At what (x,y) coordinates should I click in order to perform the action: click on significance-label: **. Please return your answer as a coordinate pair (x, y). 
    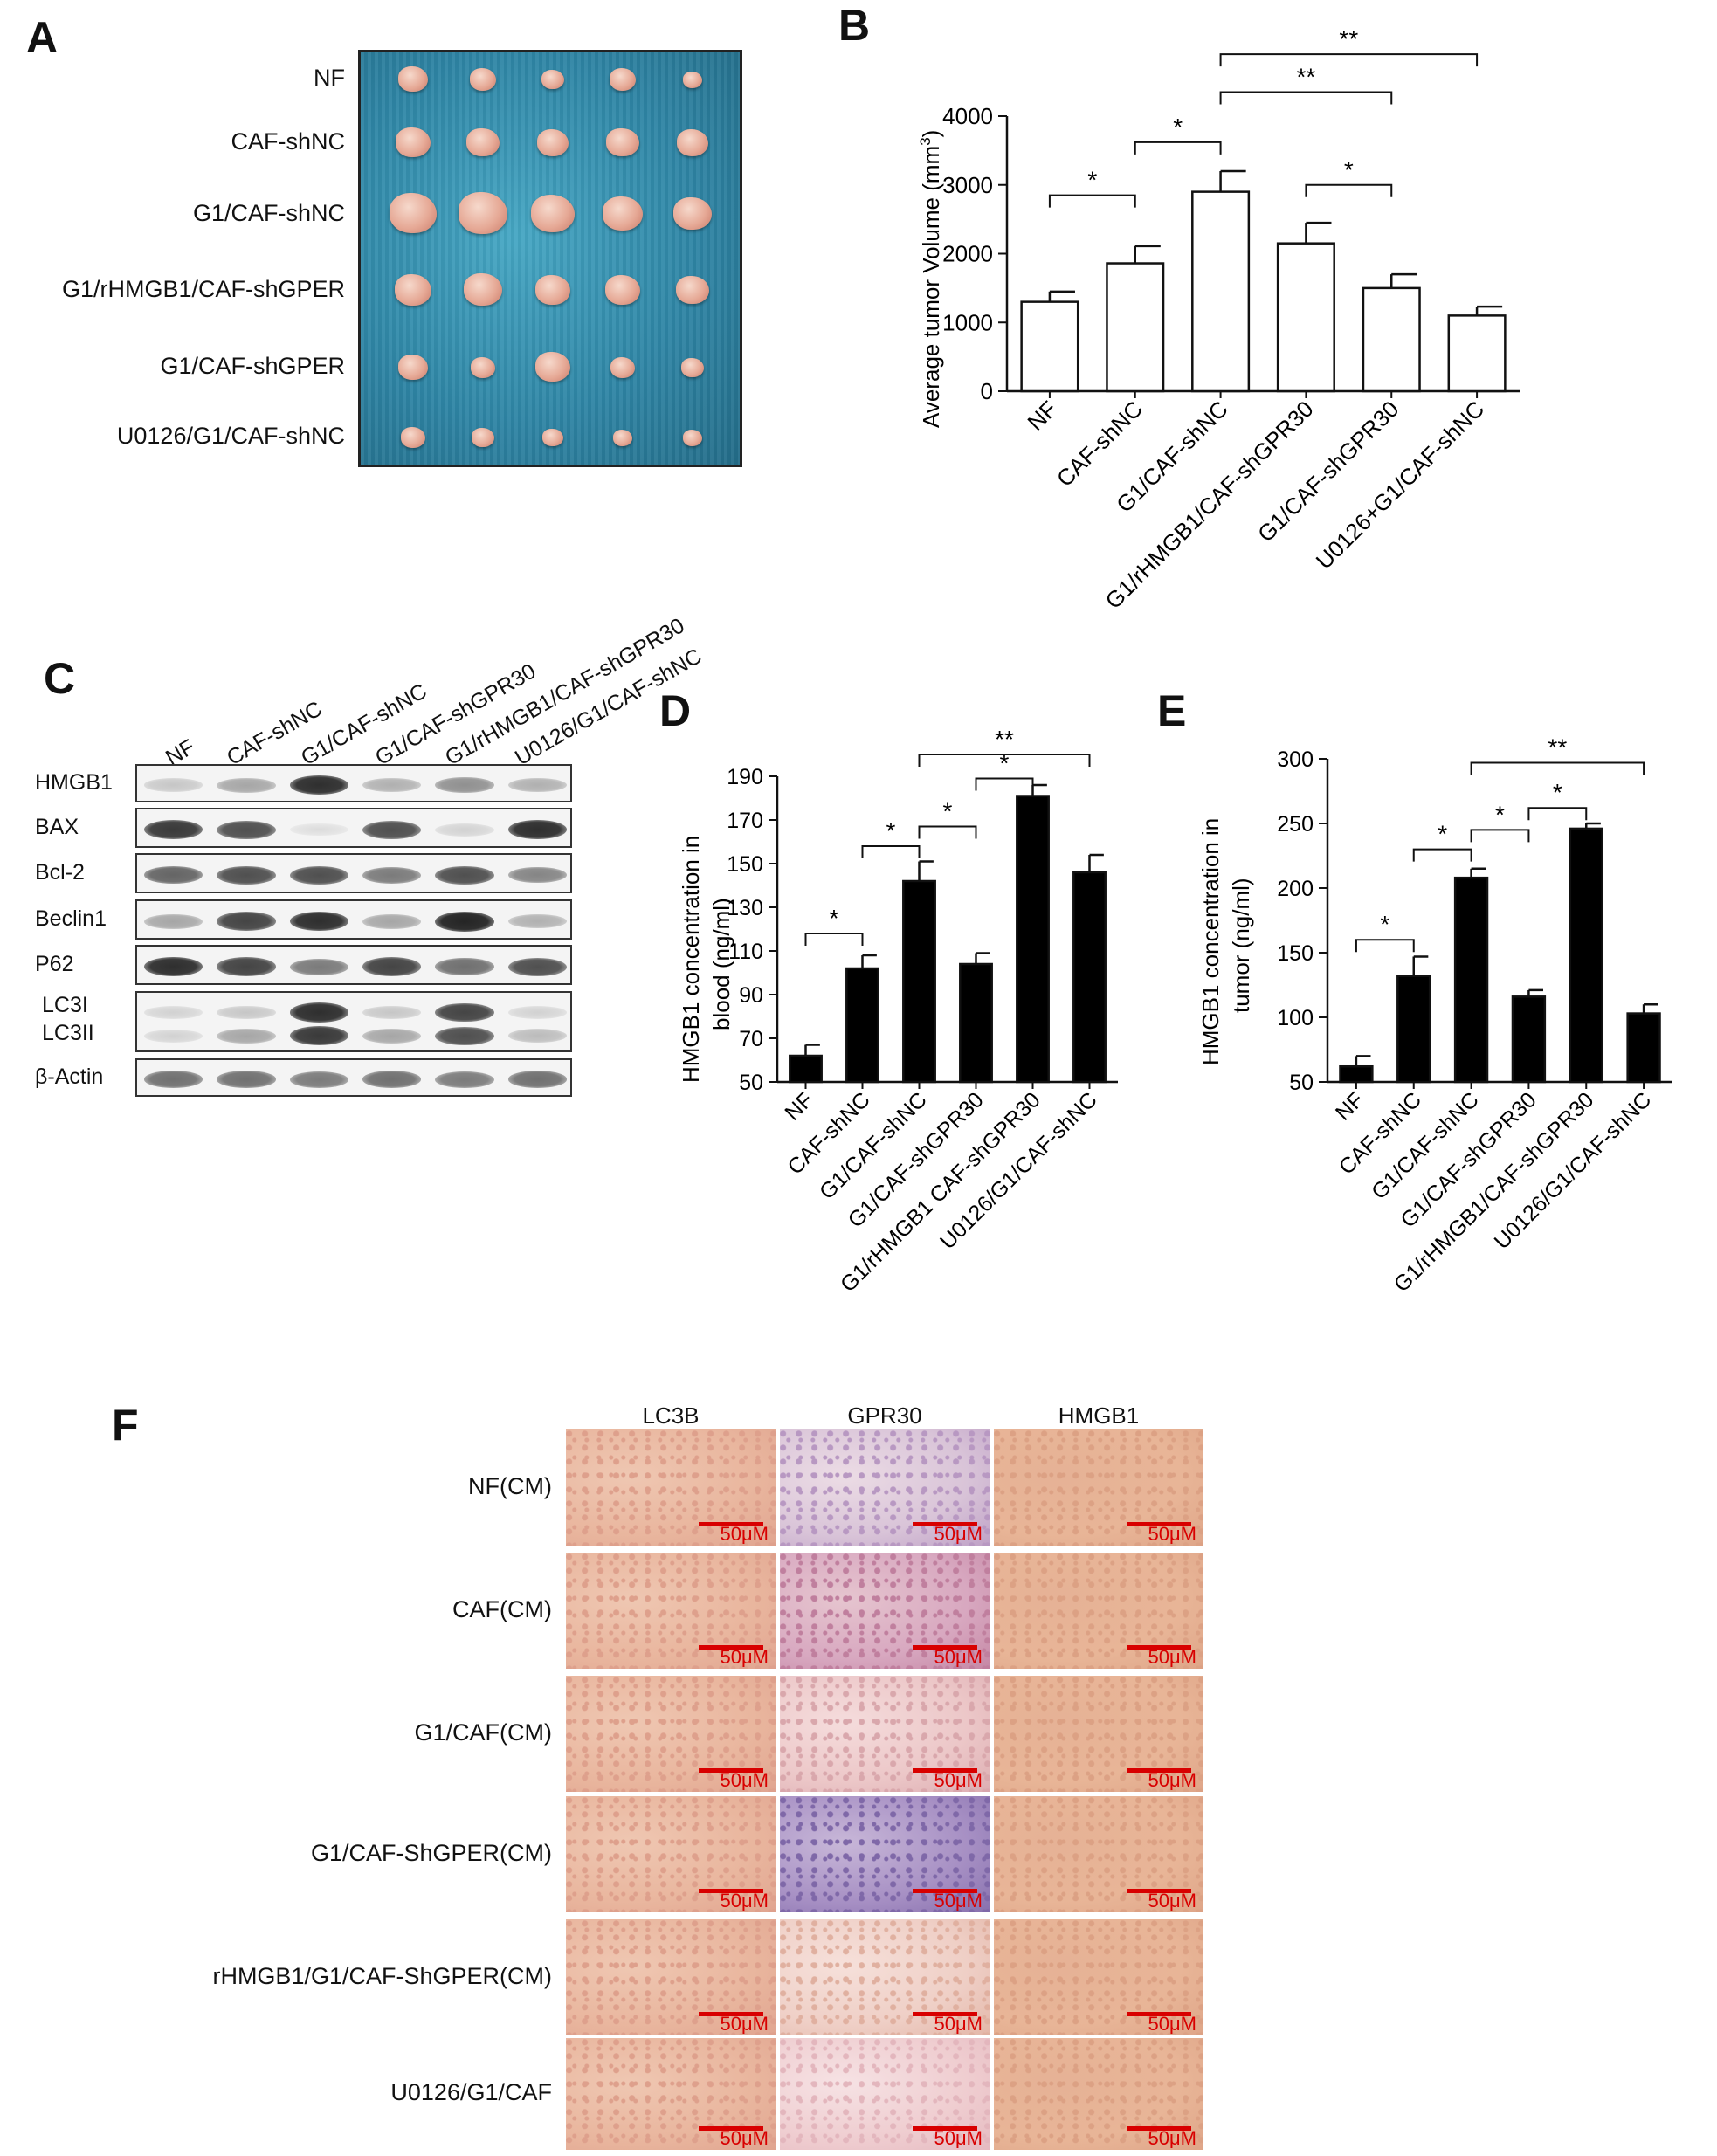
    Looking at the image, I should click on (1306, 76).